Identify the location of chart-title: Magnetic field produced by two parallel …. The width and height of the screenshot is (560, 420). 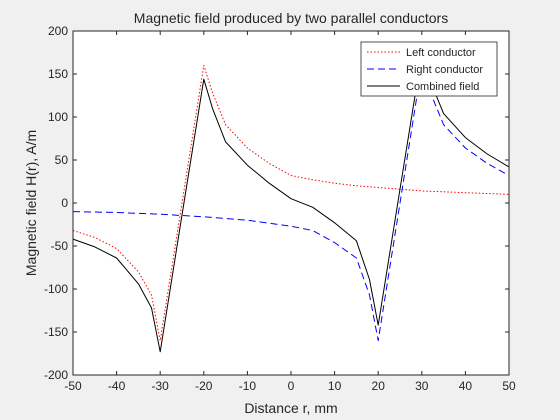
(291, 18).